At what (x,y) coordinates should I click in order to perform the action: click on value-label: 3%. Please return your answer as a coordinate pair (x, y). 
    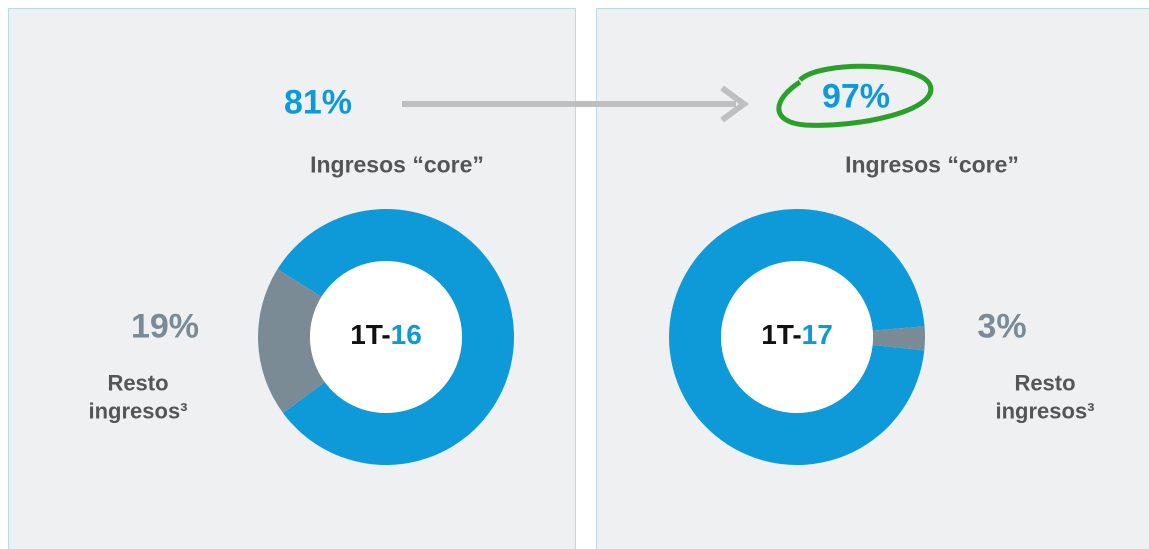
    Looking at the image, I should click on (1002, 326).